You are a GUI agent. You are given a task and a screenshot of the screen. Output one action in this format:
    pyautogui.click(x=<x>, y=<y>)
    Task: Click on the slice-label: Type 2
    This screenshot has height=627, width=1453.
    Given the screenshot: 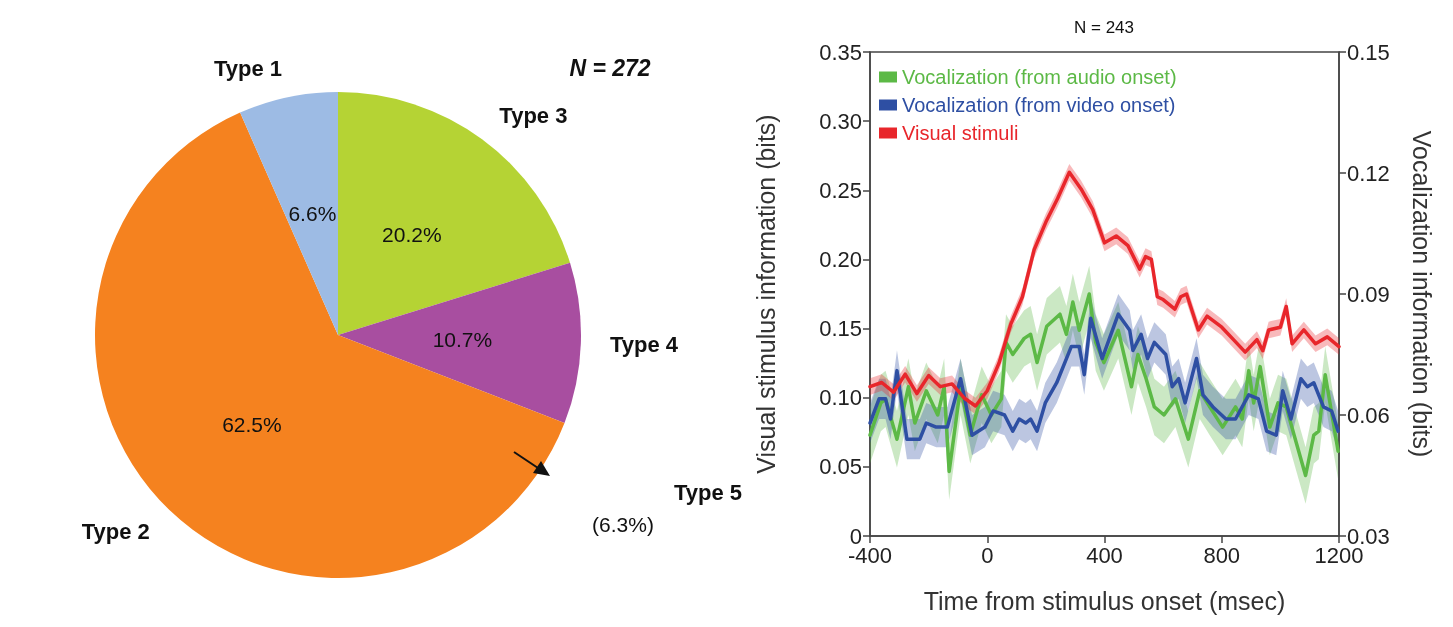 What is the action you would take?
    pyautogui.click(x=115, y=532)
    